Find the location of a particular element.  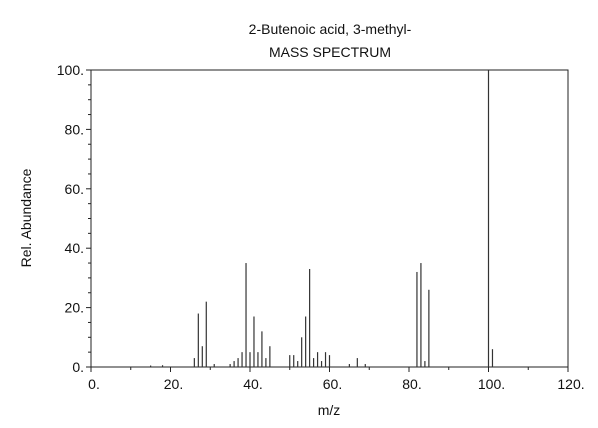

y-tick-label: 60. is located at coordinates (74, 189).